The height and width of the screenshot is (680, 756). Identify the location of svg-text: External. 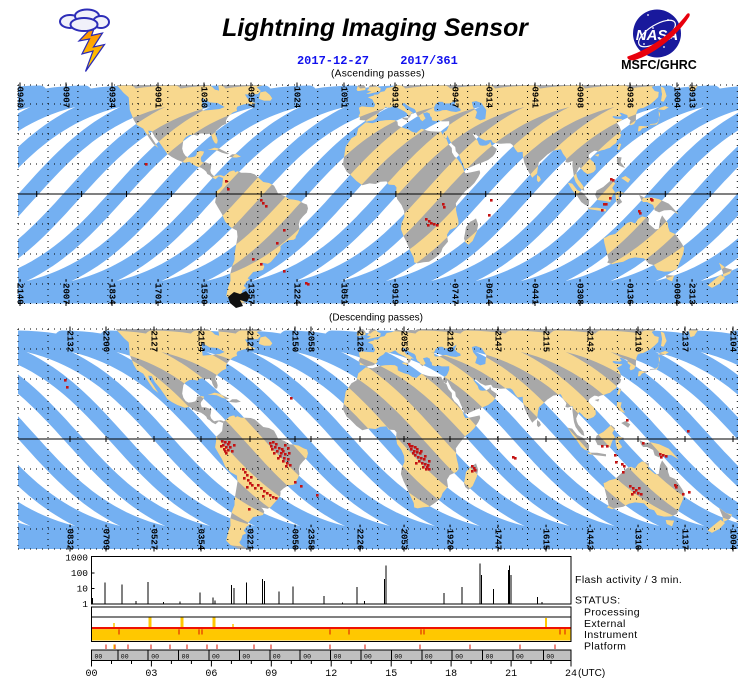
(605, 624).